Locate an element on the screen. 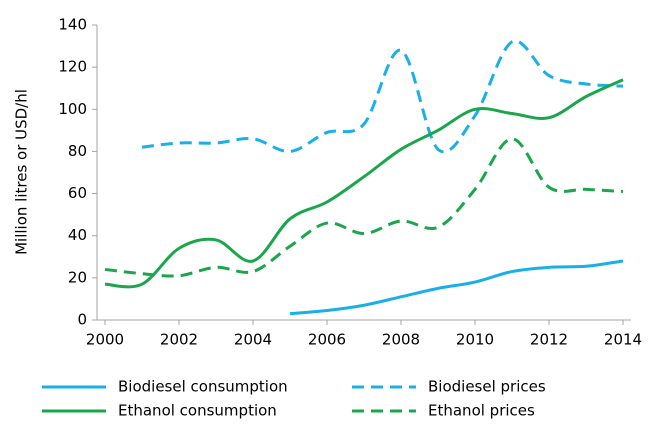 This screenshot has width=652, height=427. legend-label: Ethanol prices is located at coordinates (481, 411).